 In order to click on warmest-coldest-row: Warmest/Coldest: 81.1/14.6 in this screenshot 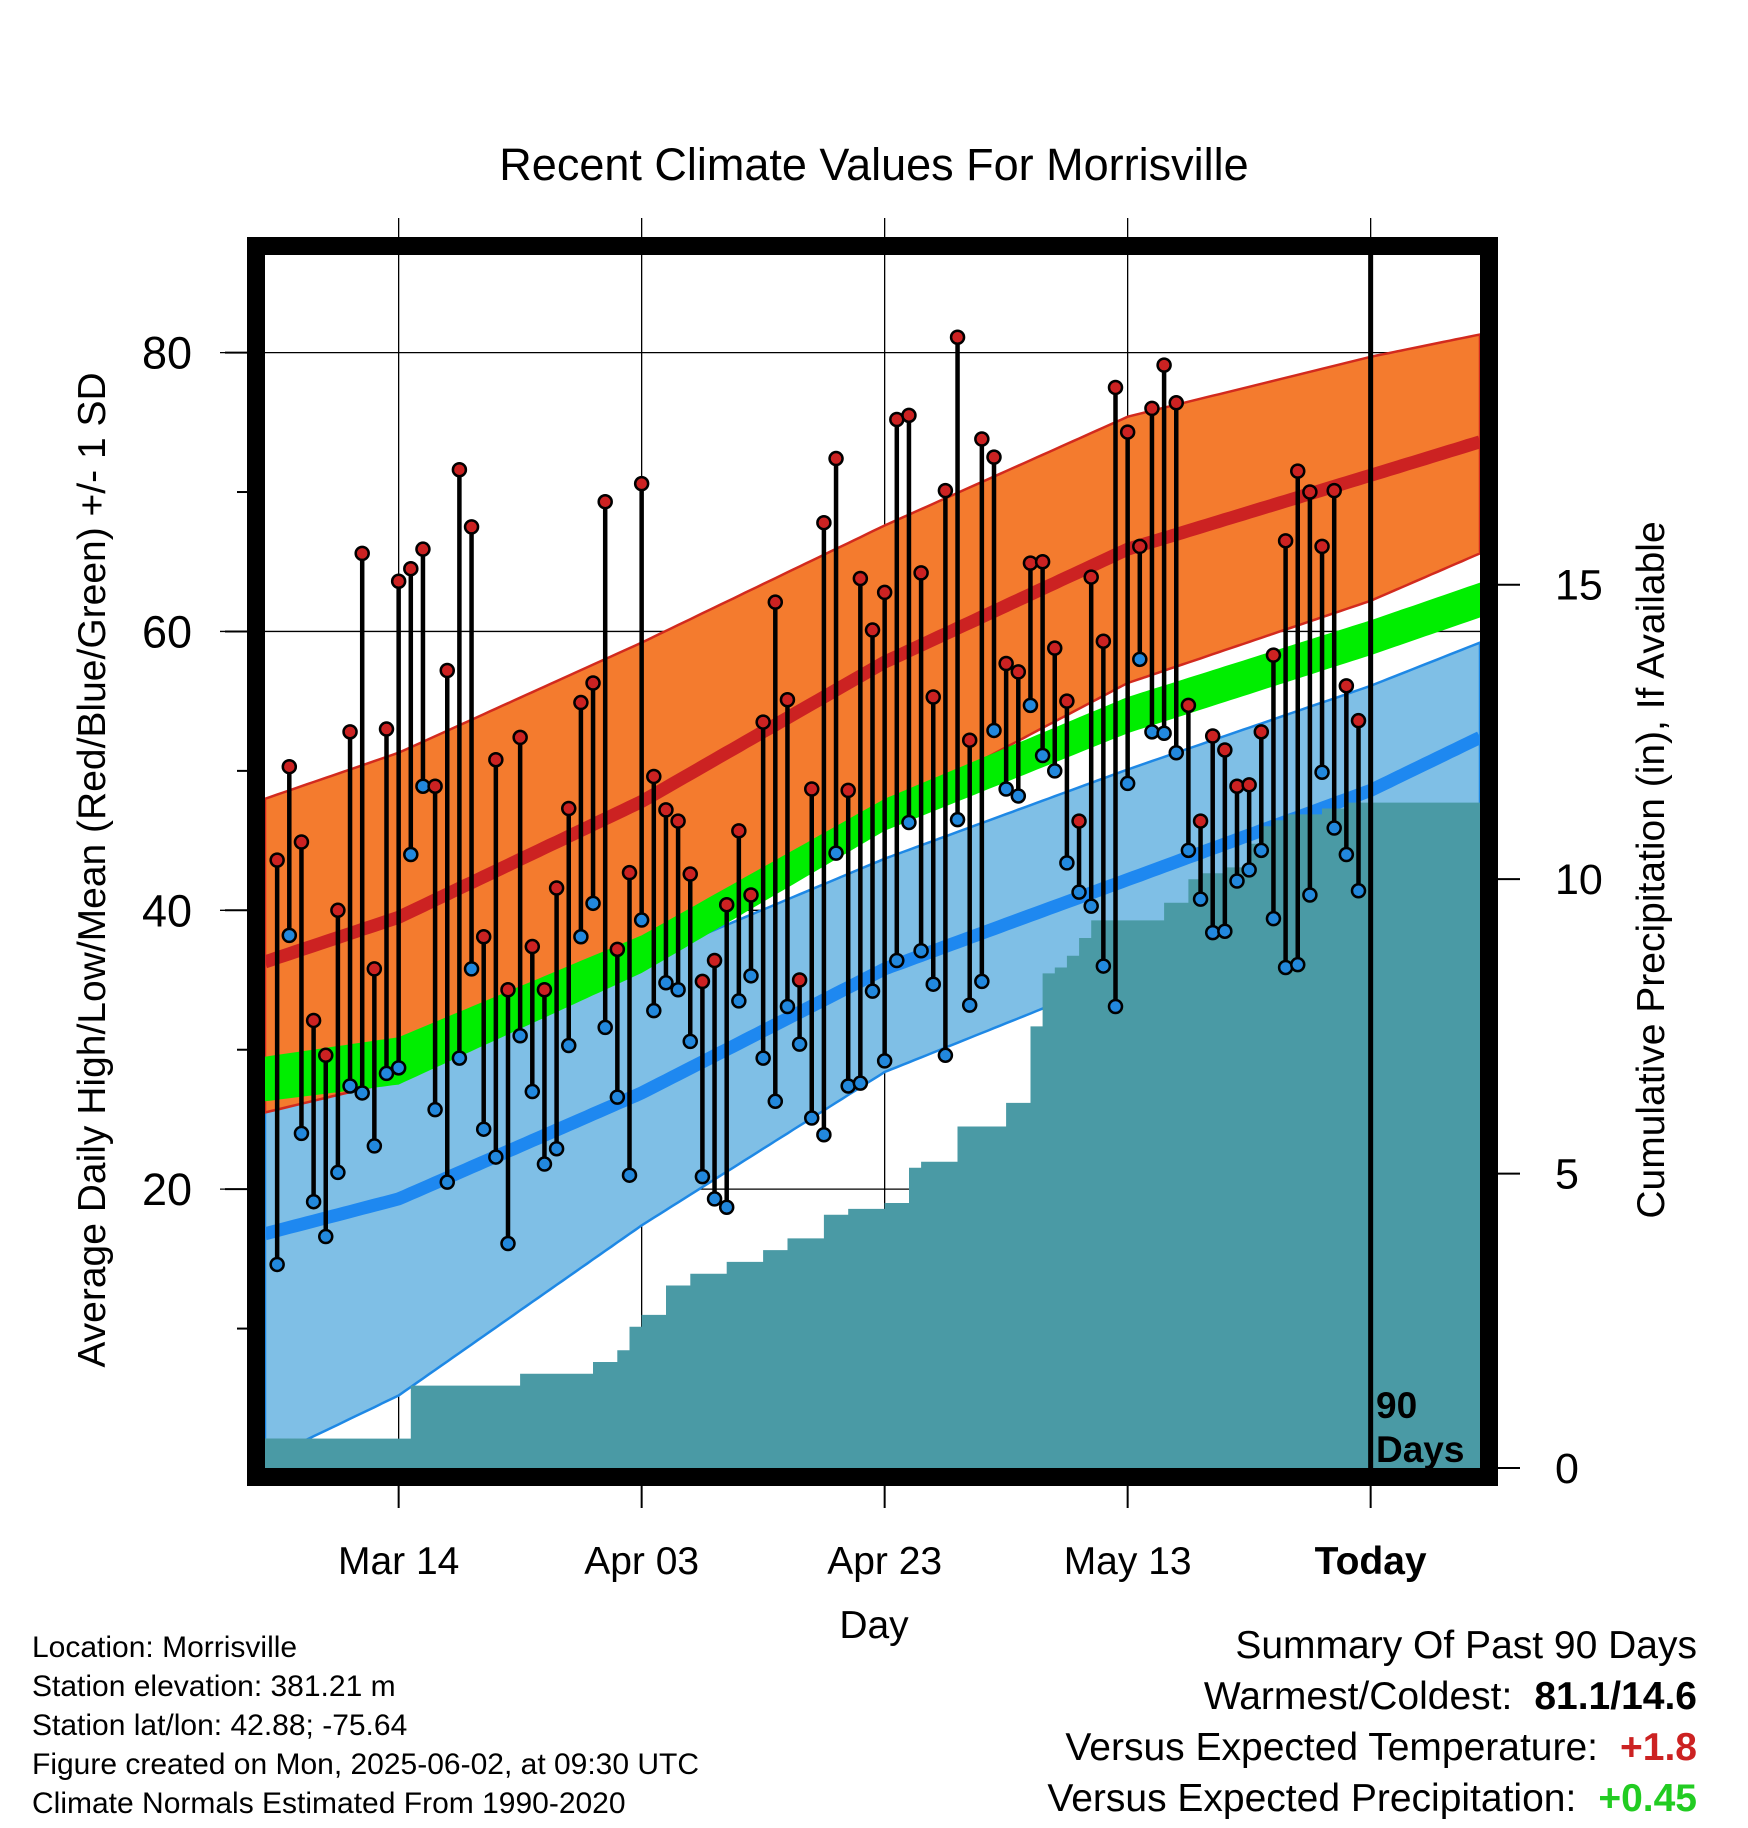, I will do `click(1372, 1696)`.